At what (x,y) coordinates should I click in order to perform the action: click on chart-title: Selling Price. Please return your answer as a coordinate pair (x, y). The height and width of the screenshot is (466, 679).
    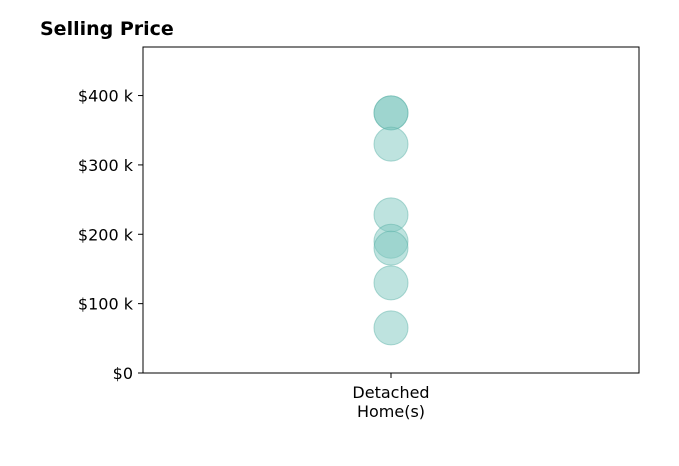
    Looking at the image, I should click on (107, 29).